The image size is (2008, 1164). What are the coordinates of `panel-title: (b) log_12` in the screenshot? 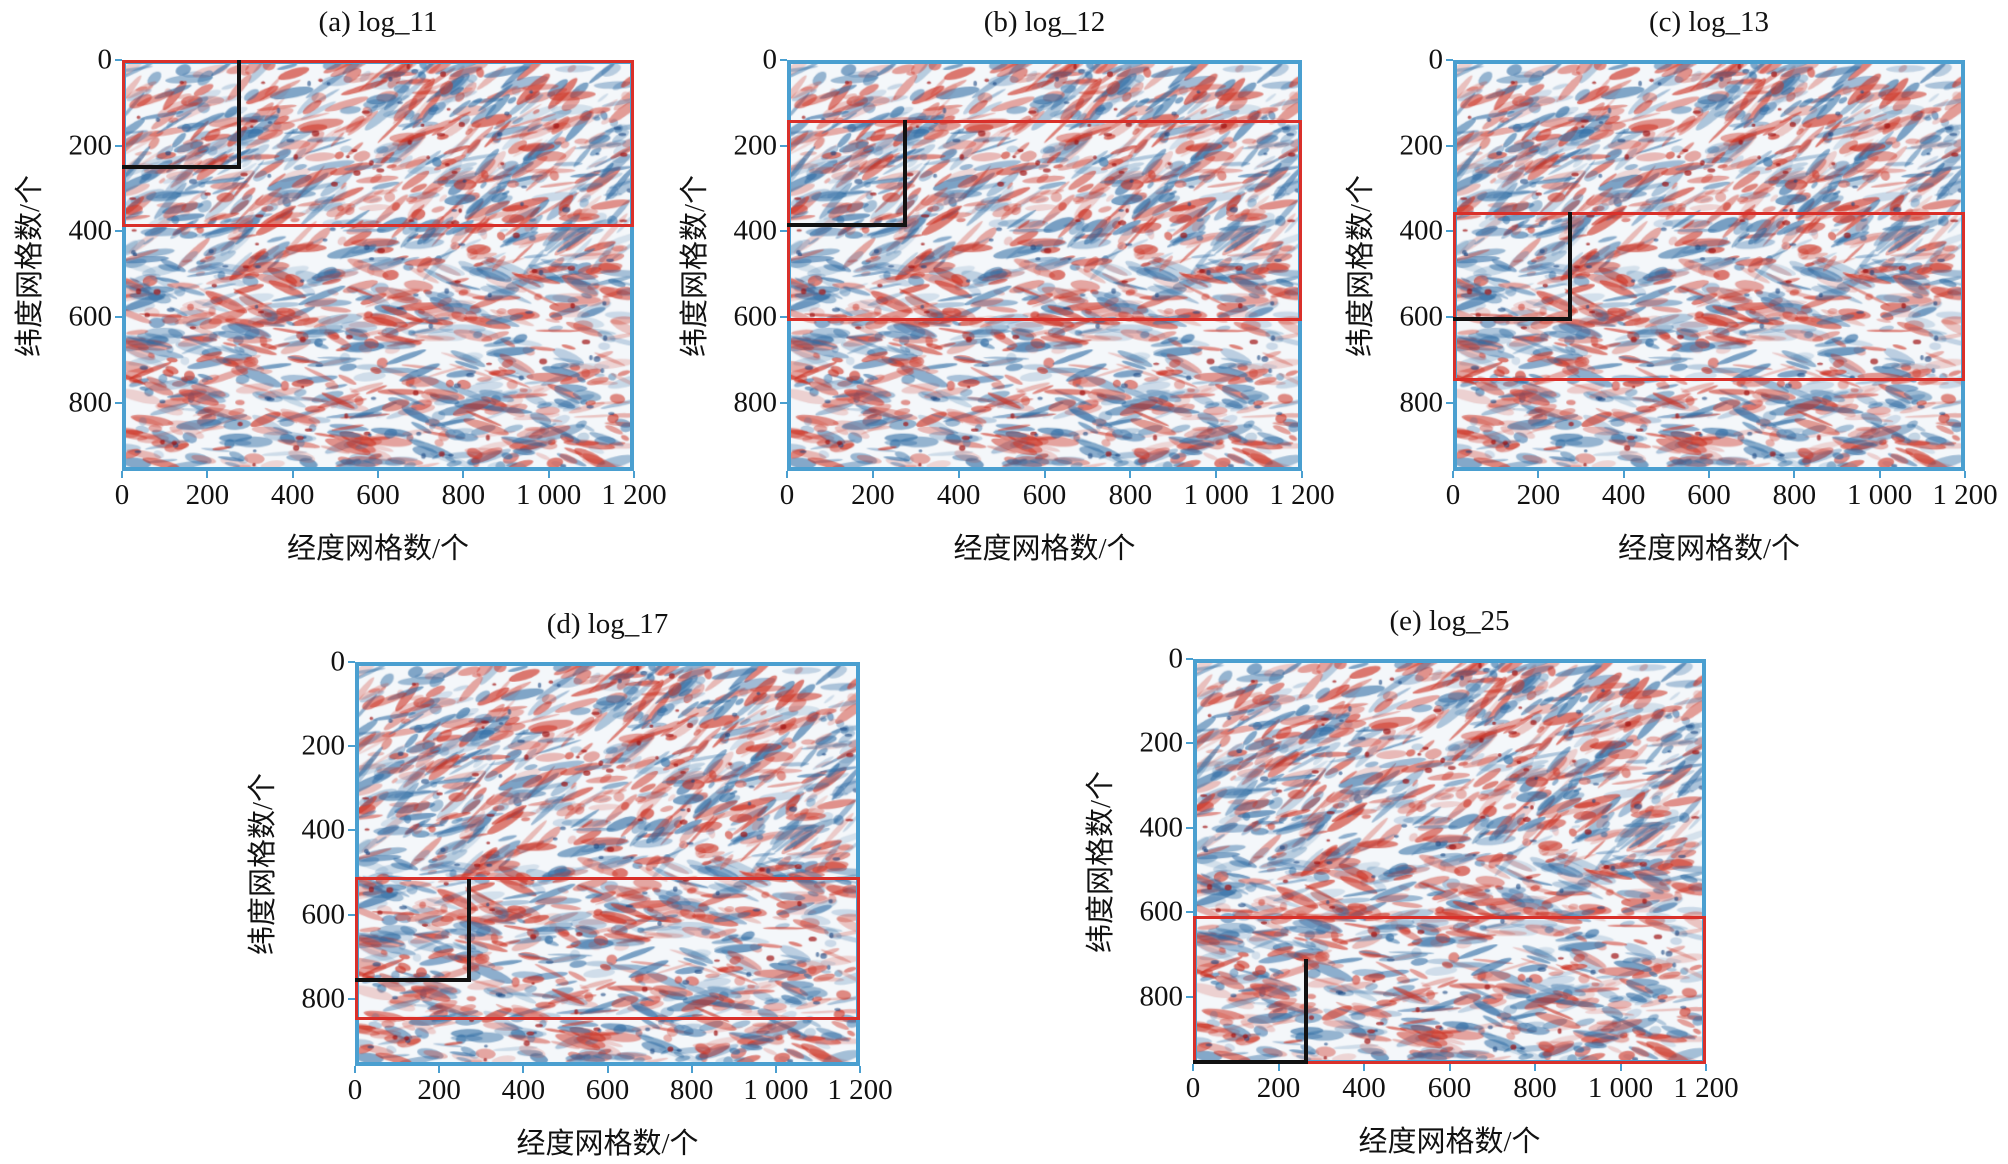 It's located at (1044, 22).